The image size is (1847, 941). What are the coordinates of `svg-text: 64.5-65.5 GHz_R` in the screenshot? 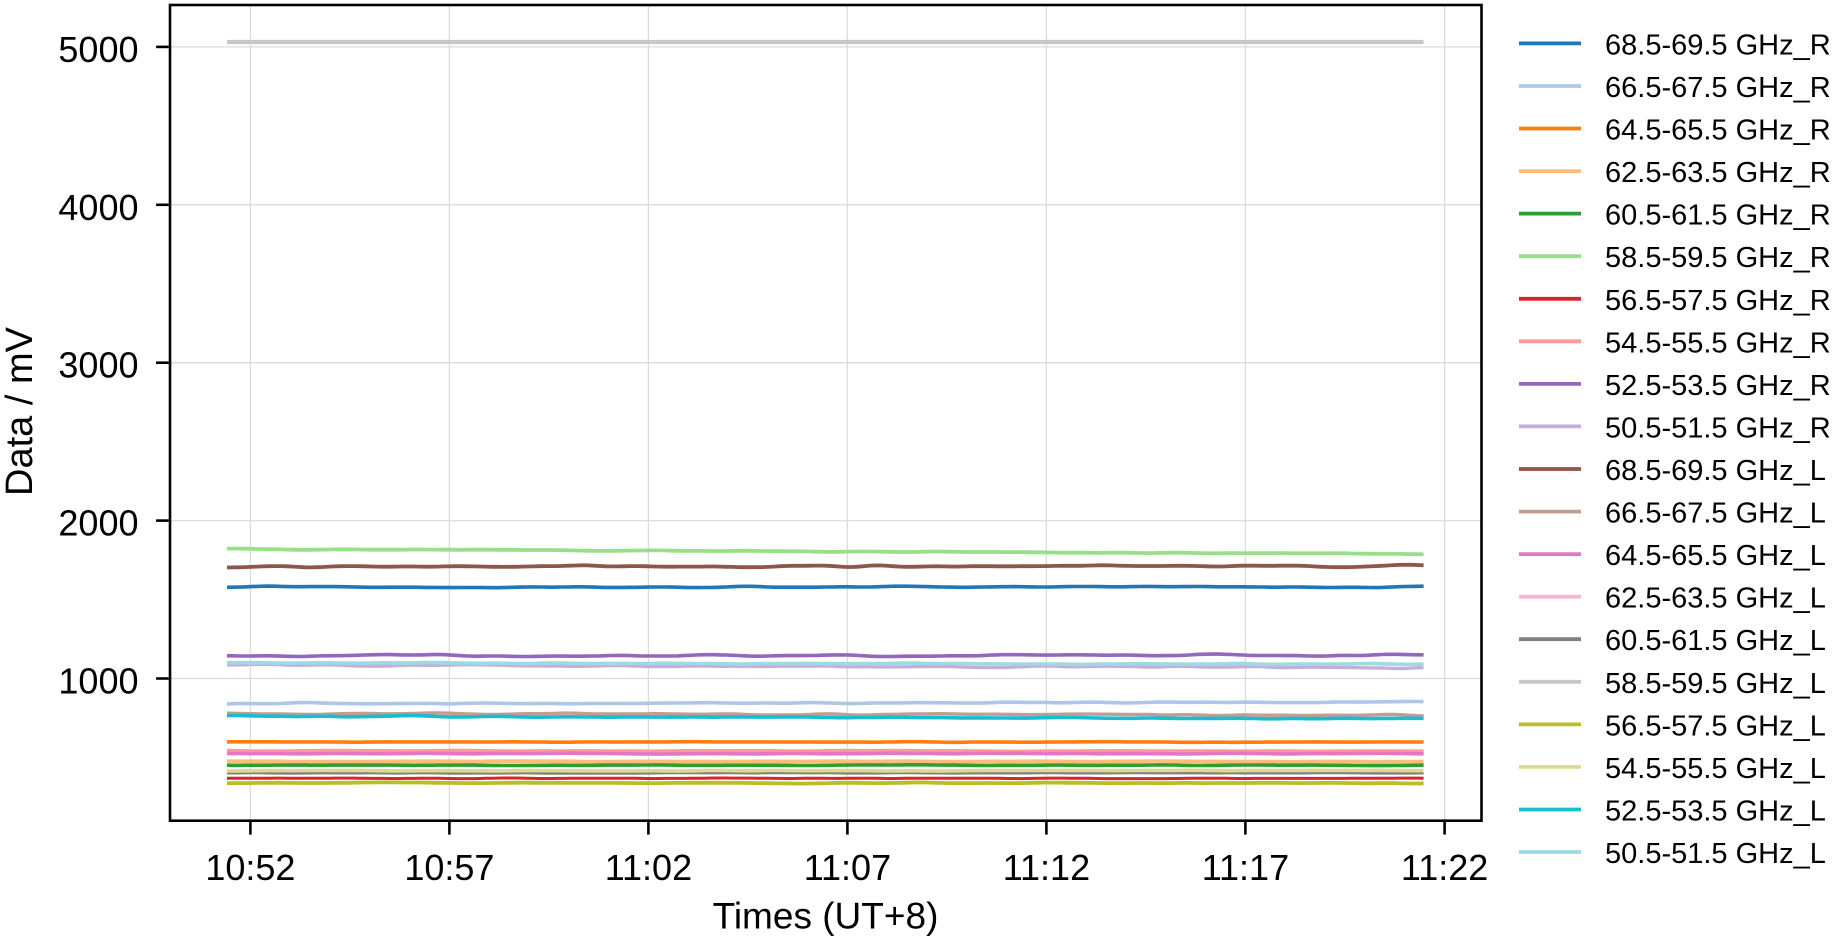 It's located at (1718, 131).